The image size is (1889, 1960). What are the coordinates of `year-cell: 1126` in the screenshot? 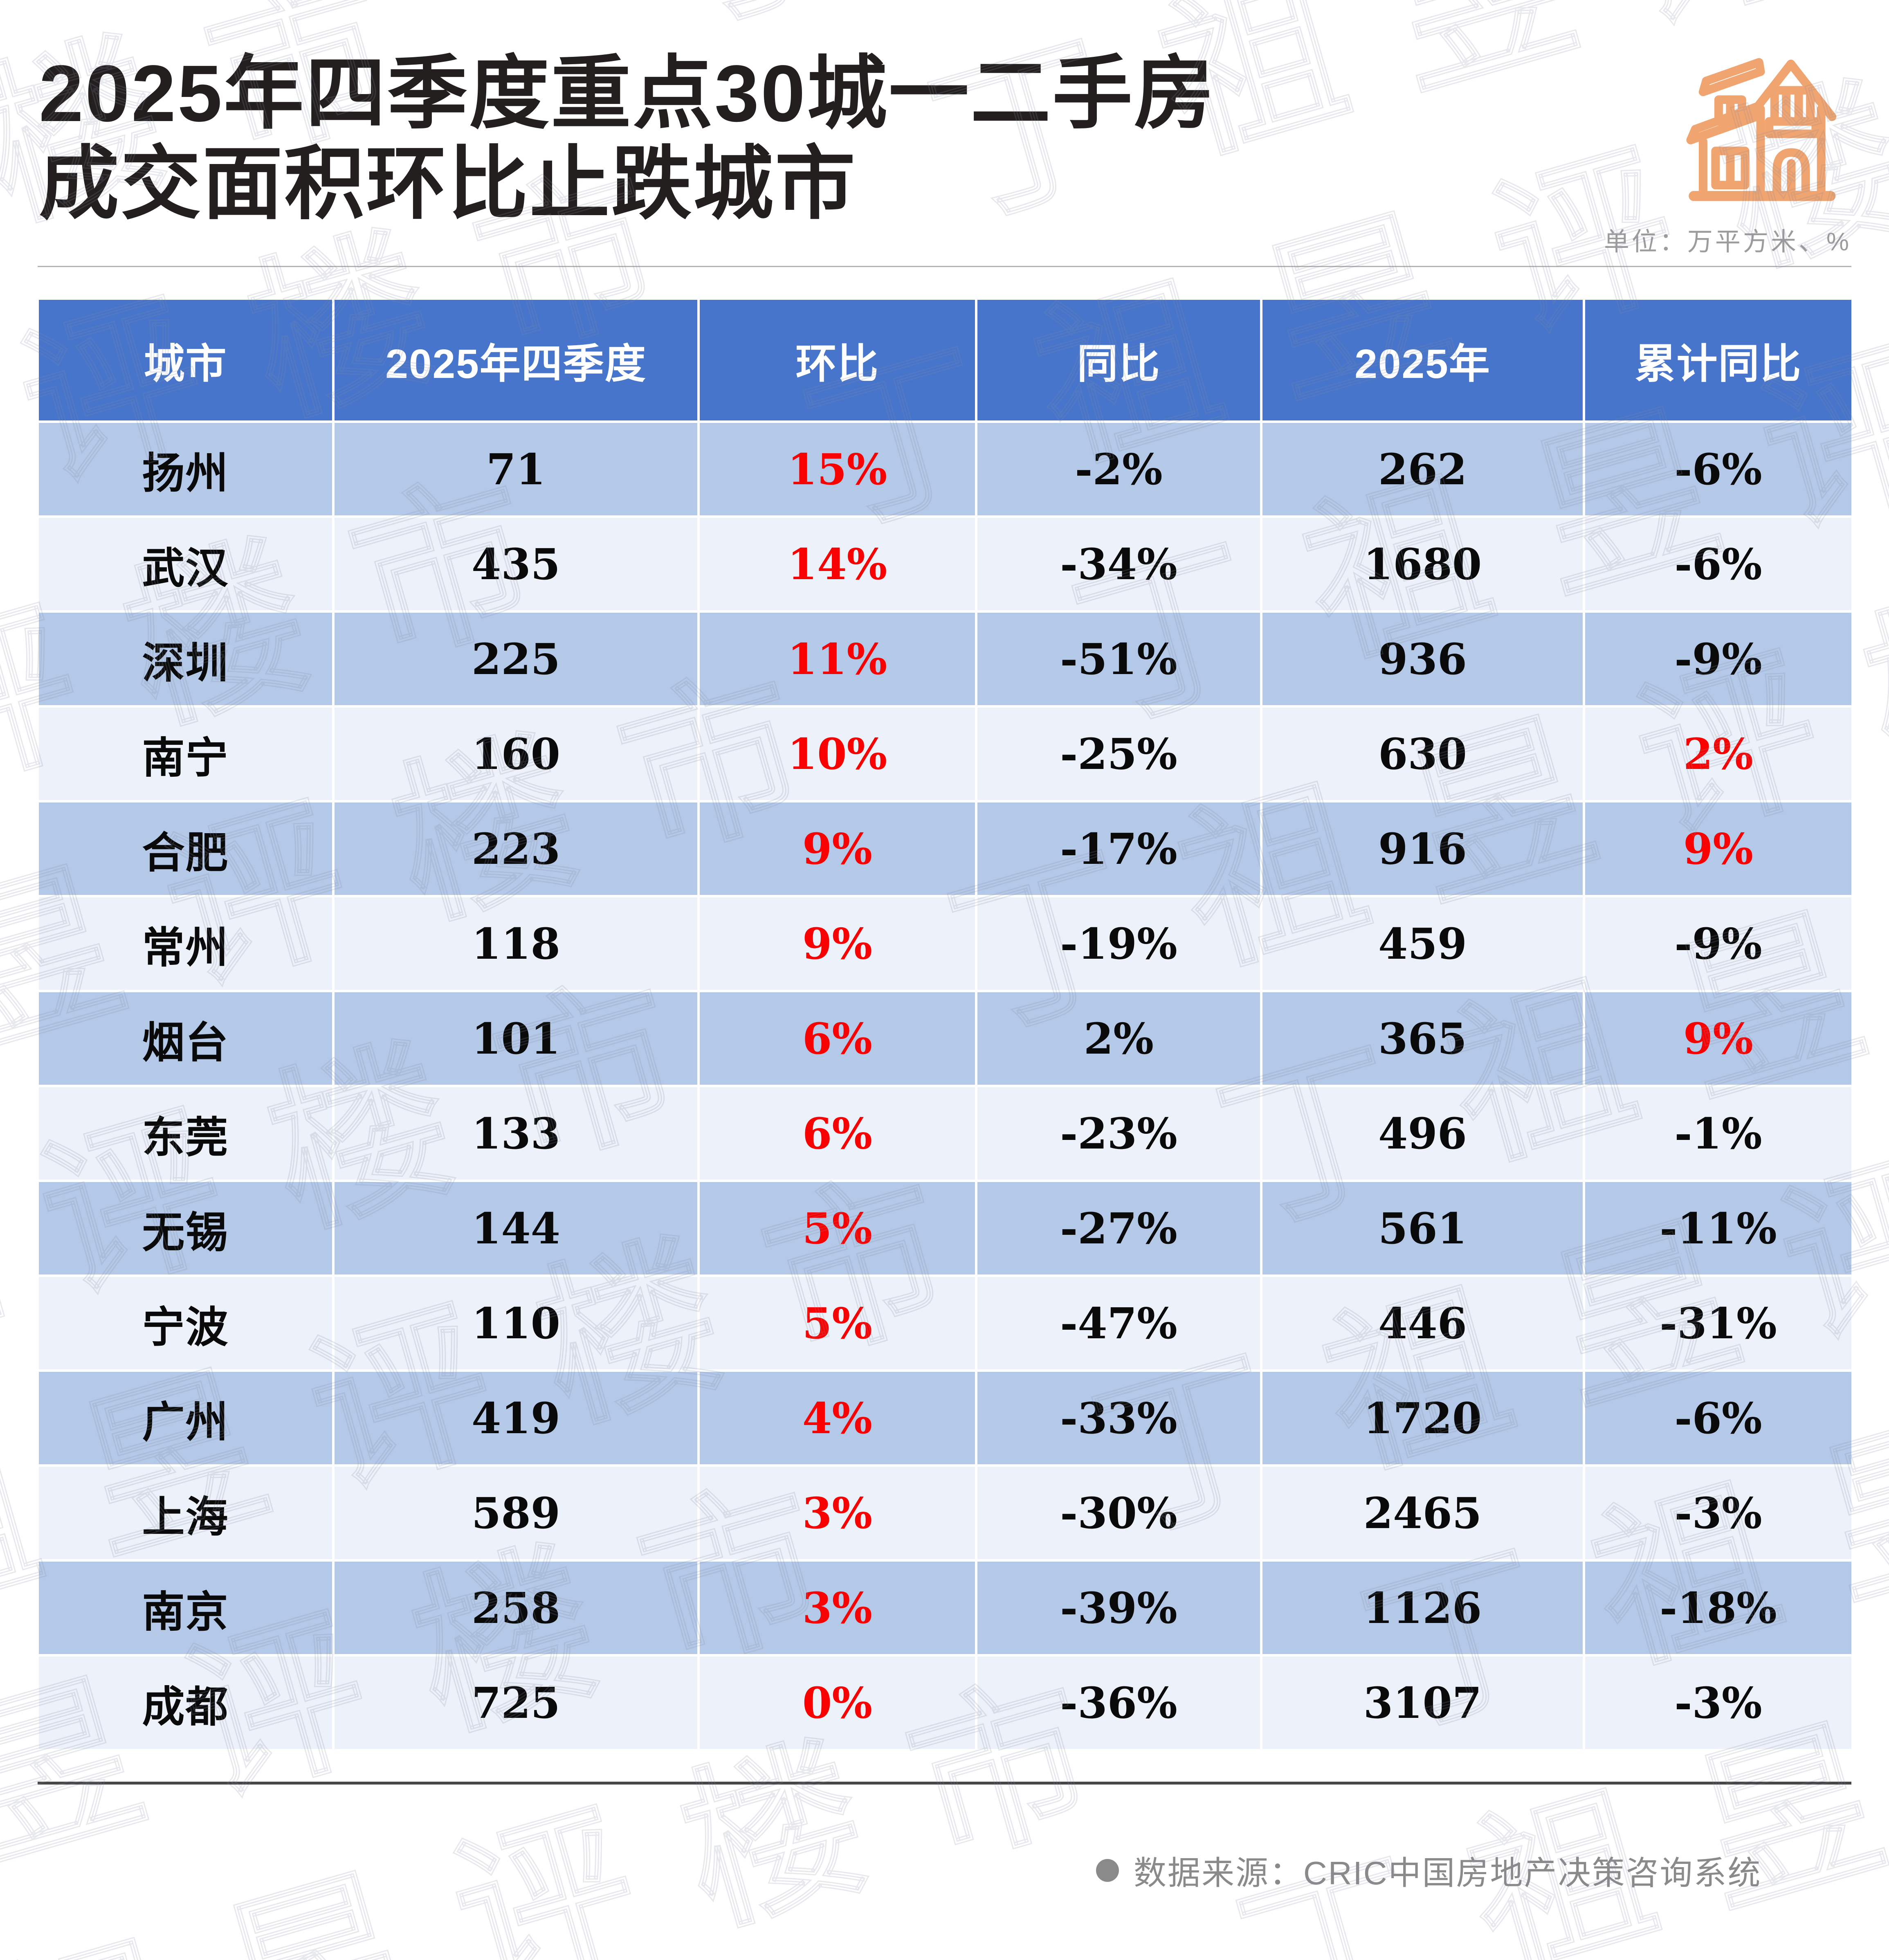 It's located at (1422, 1608).